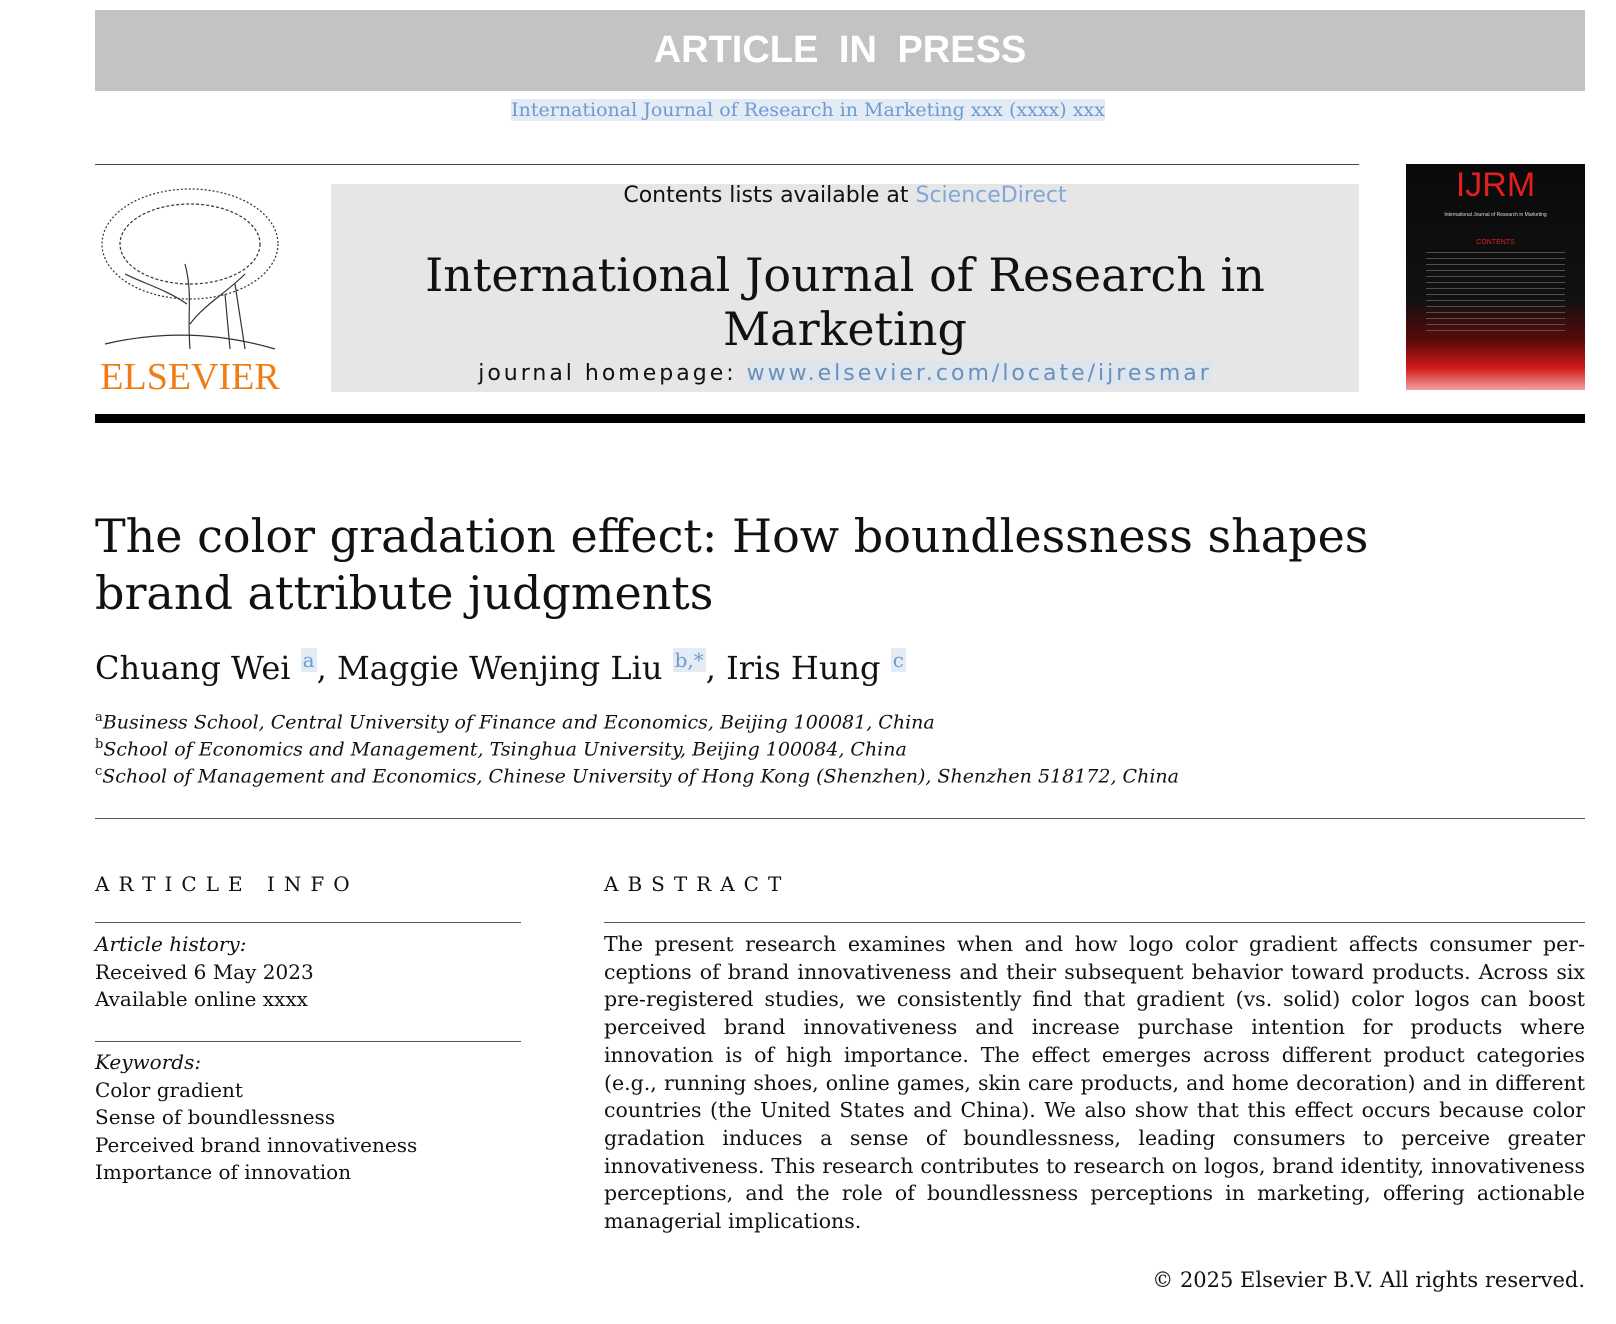  What do you see at coordinates (1495, 242) in the screenshot?
I see `cover-contents: CONTENTS` at bounding box center [1495, 242].